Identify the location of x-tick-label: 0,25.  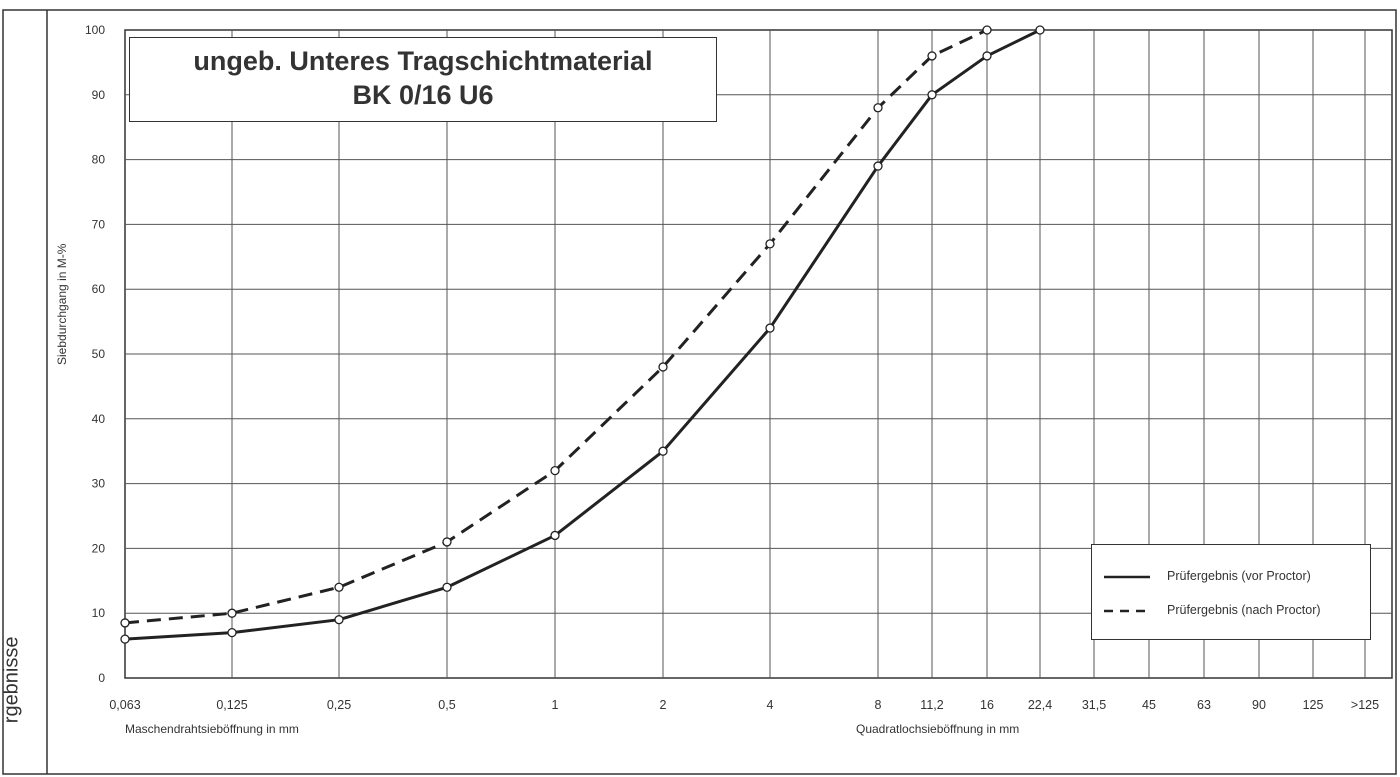
(339, 705).